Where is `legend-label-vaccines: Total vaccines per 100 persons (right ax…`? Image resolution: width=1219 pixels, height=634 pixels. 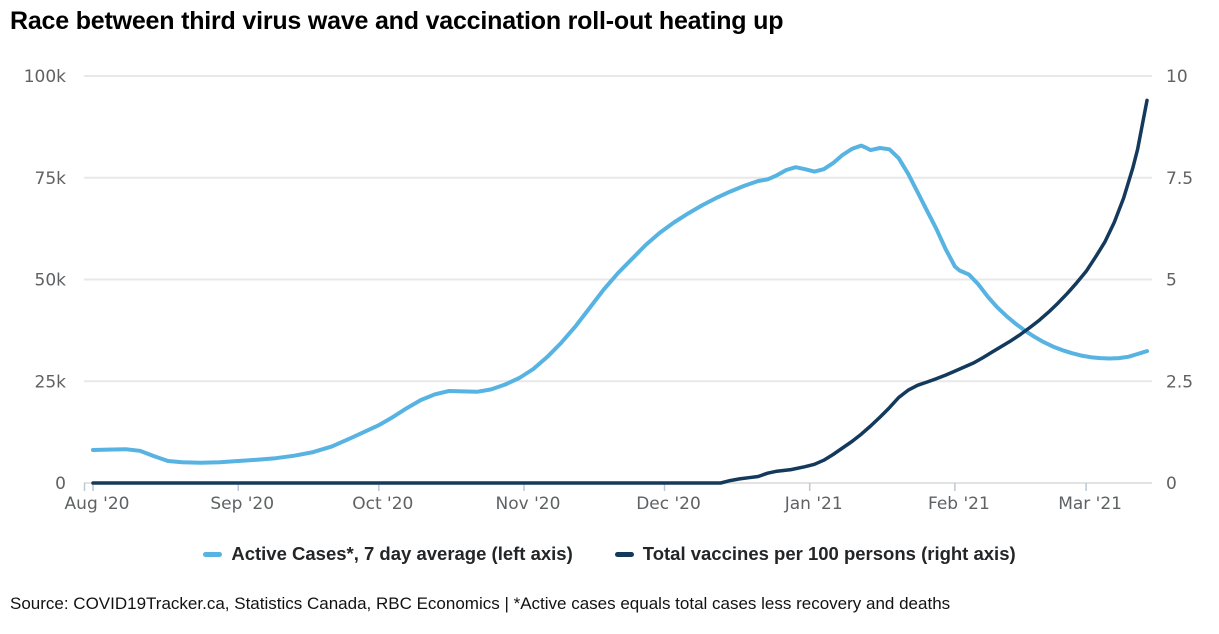
legend-label-vaccines: Total vaccines per 100 persons (right ax… is located at coordinates (829, 553).